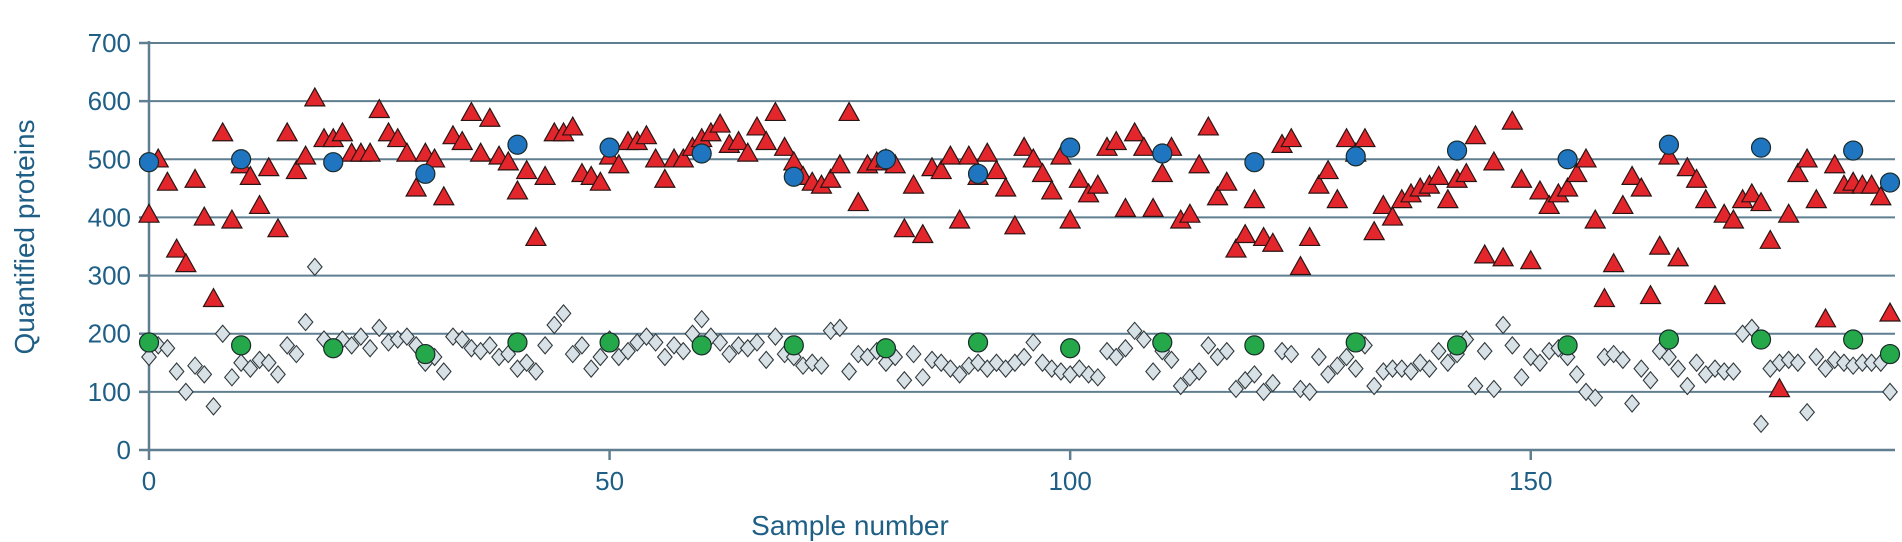 The width and height of the screenshot is (1902, 542). Describe the element at coordinates (124, 450) in the screenshot. I see `y-tick-label-0: 0` at that location.